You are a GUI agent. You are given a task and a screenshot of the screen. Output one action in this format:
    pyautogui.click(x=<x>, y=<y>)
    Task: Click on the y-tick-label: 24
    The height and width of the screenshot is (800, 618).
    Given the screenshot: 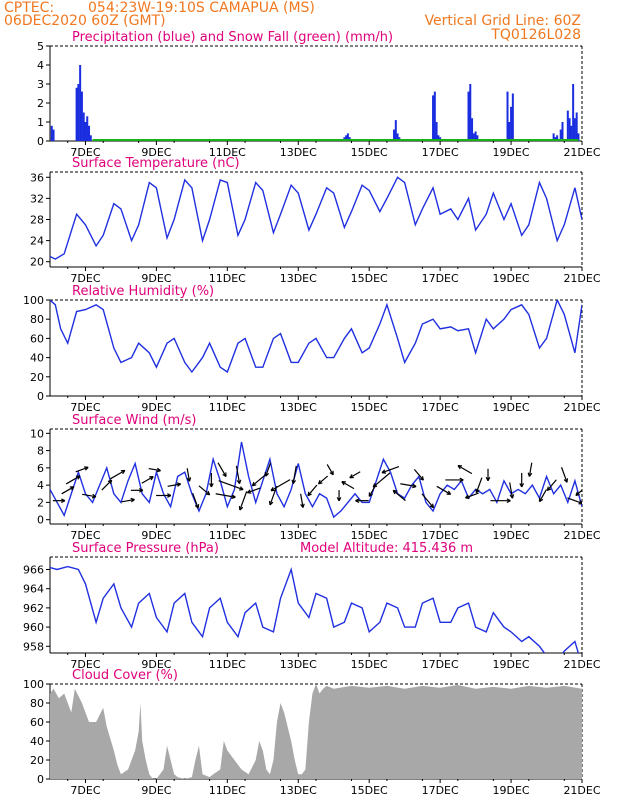 What is the action you would take?
    pyautogui.click(x=37, y=241)
    